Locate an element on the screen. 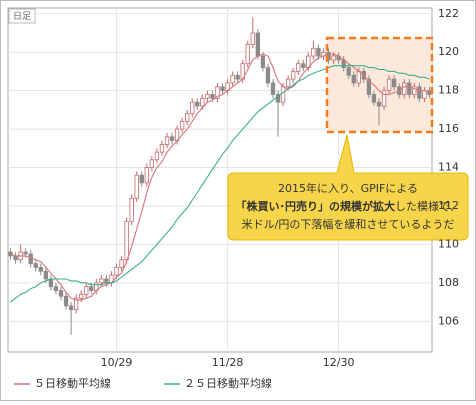 The width and height of the screenshot is (476, 405). annotation-line: 2015年に入り、GPIFによる is located at coordinates (348, 188).